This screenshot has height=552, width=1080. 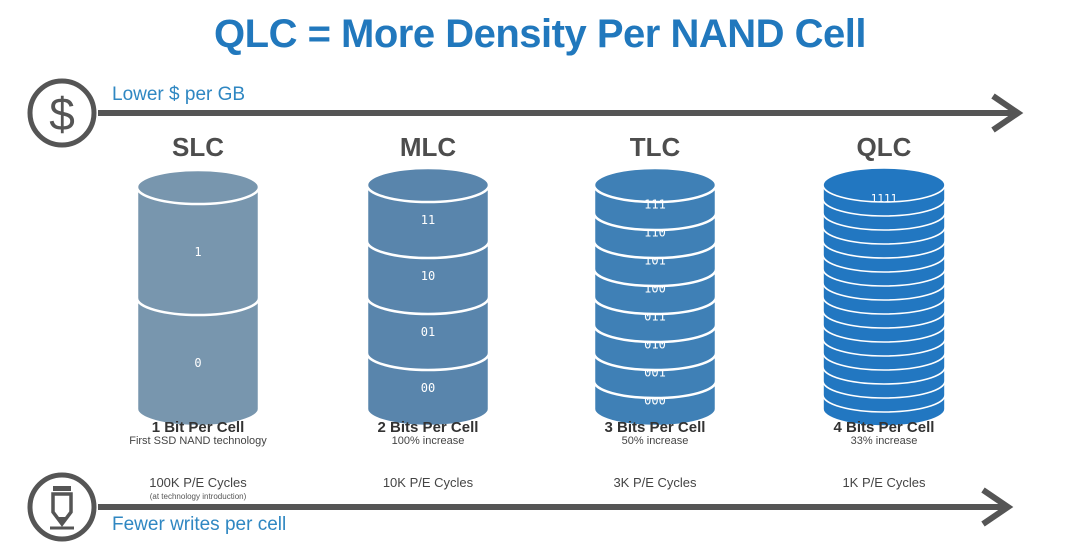 I want to click on cell-level-segment: 0, so click(x=198, y=362).